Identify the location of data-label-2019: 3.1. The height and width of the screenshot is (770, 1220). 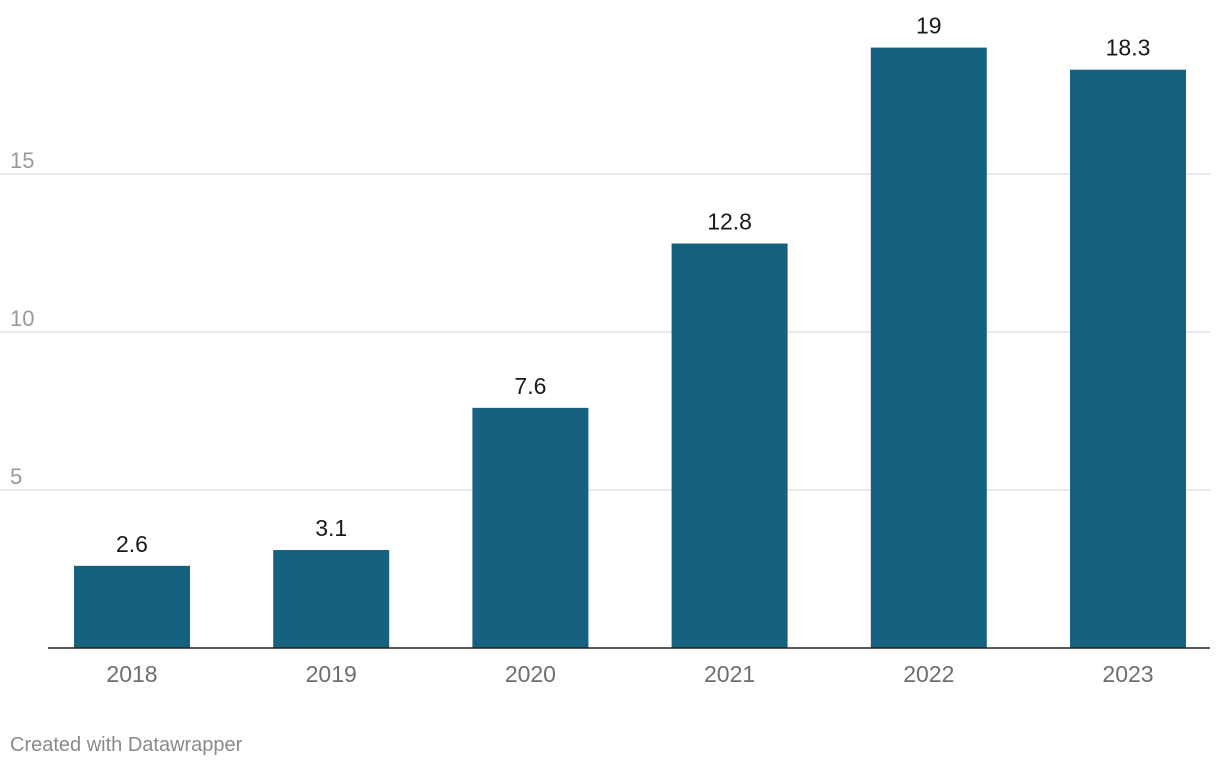
(331, 528).